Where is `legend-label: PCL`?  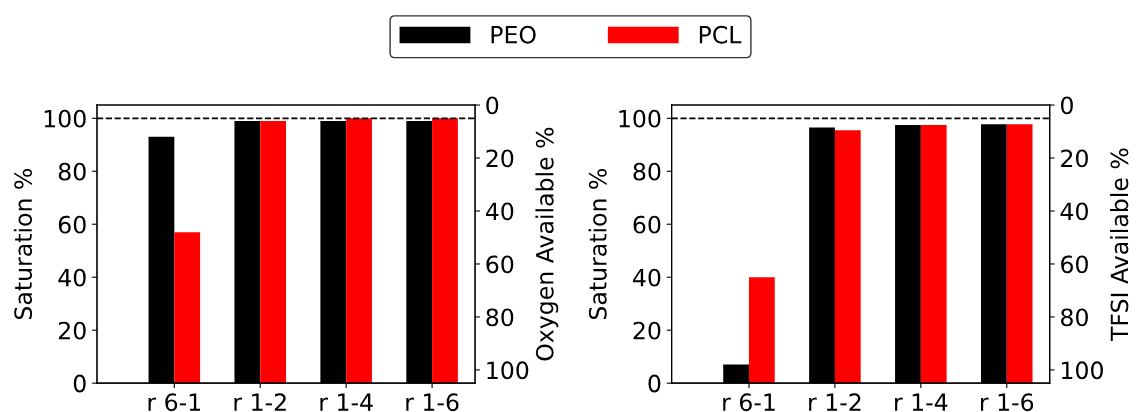 legend-label: PCL is located at coordinates (720, 34).